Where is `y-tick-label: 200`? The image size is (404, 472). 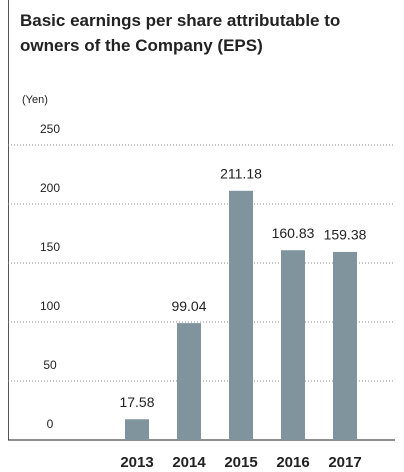 y-tick-label: 200 is located at coordinates (50, 188).